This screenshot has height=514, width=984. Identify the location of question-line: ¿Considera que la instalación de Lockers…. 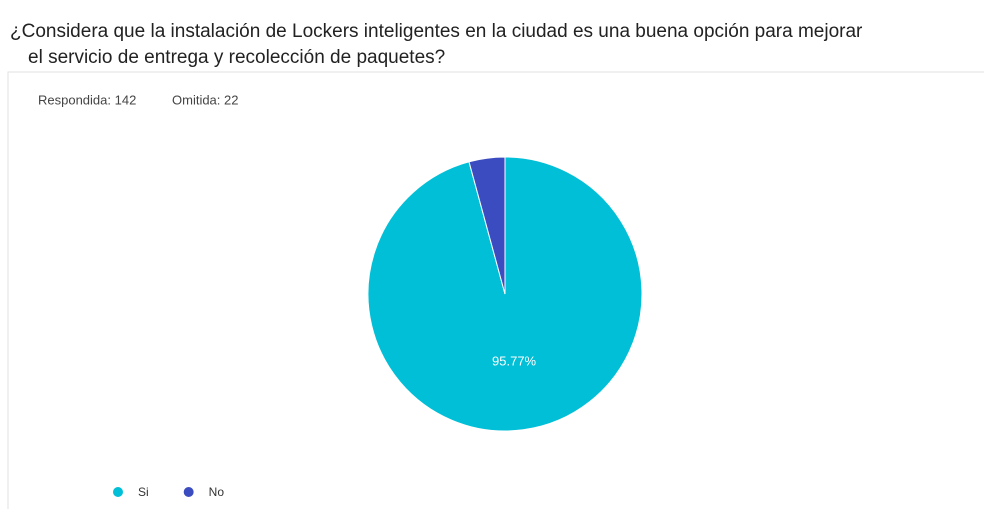
(436, 31).